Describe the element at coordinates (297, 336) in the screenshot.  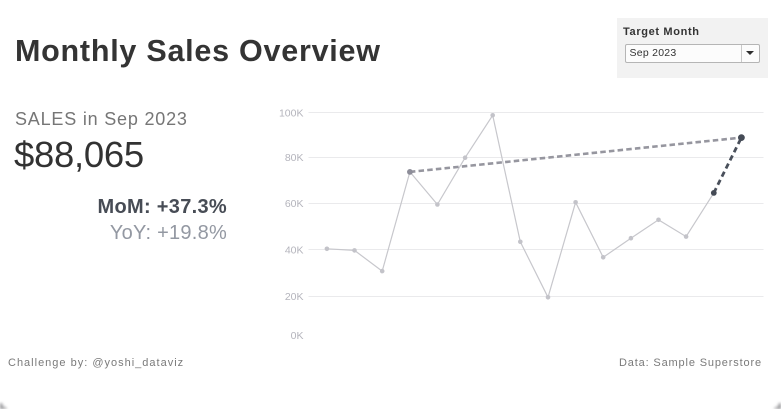
I see `svg-text: 0K` at that location.